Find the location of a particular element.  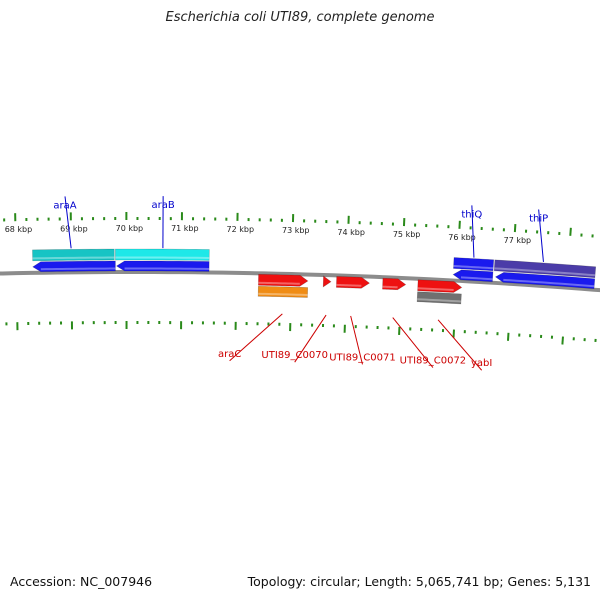

gene-label-yabi: yabI is located at coordinates (481, 363).